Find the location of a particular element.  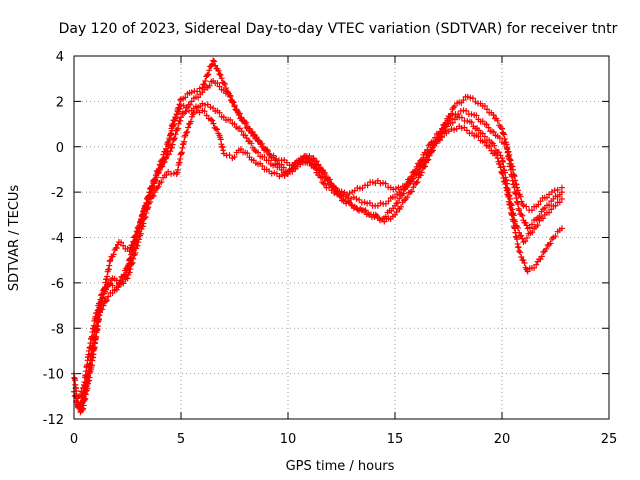

x-tick-label: 20 is located at coordinates (502, 439).